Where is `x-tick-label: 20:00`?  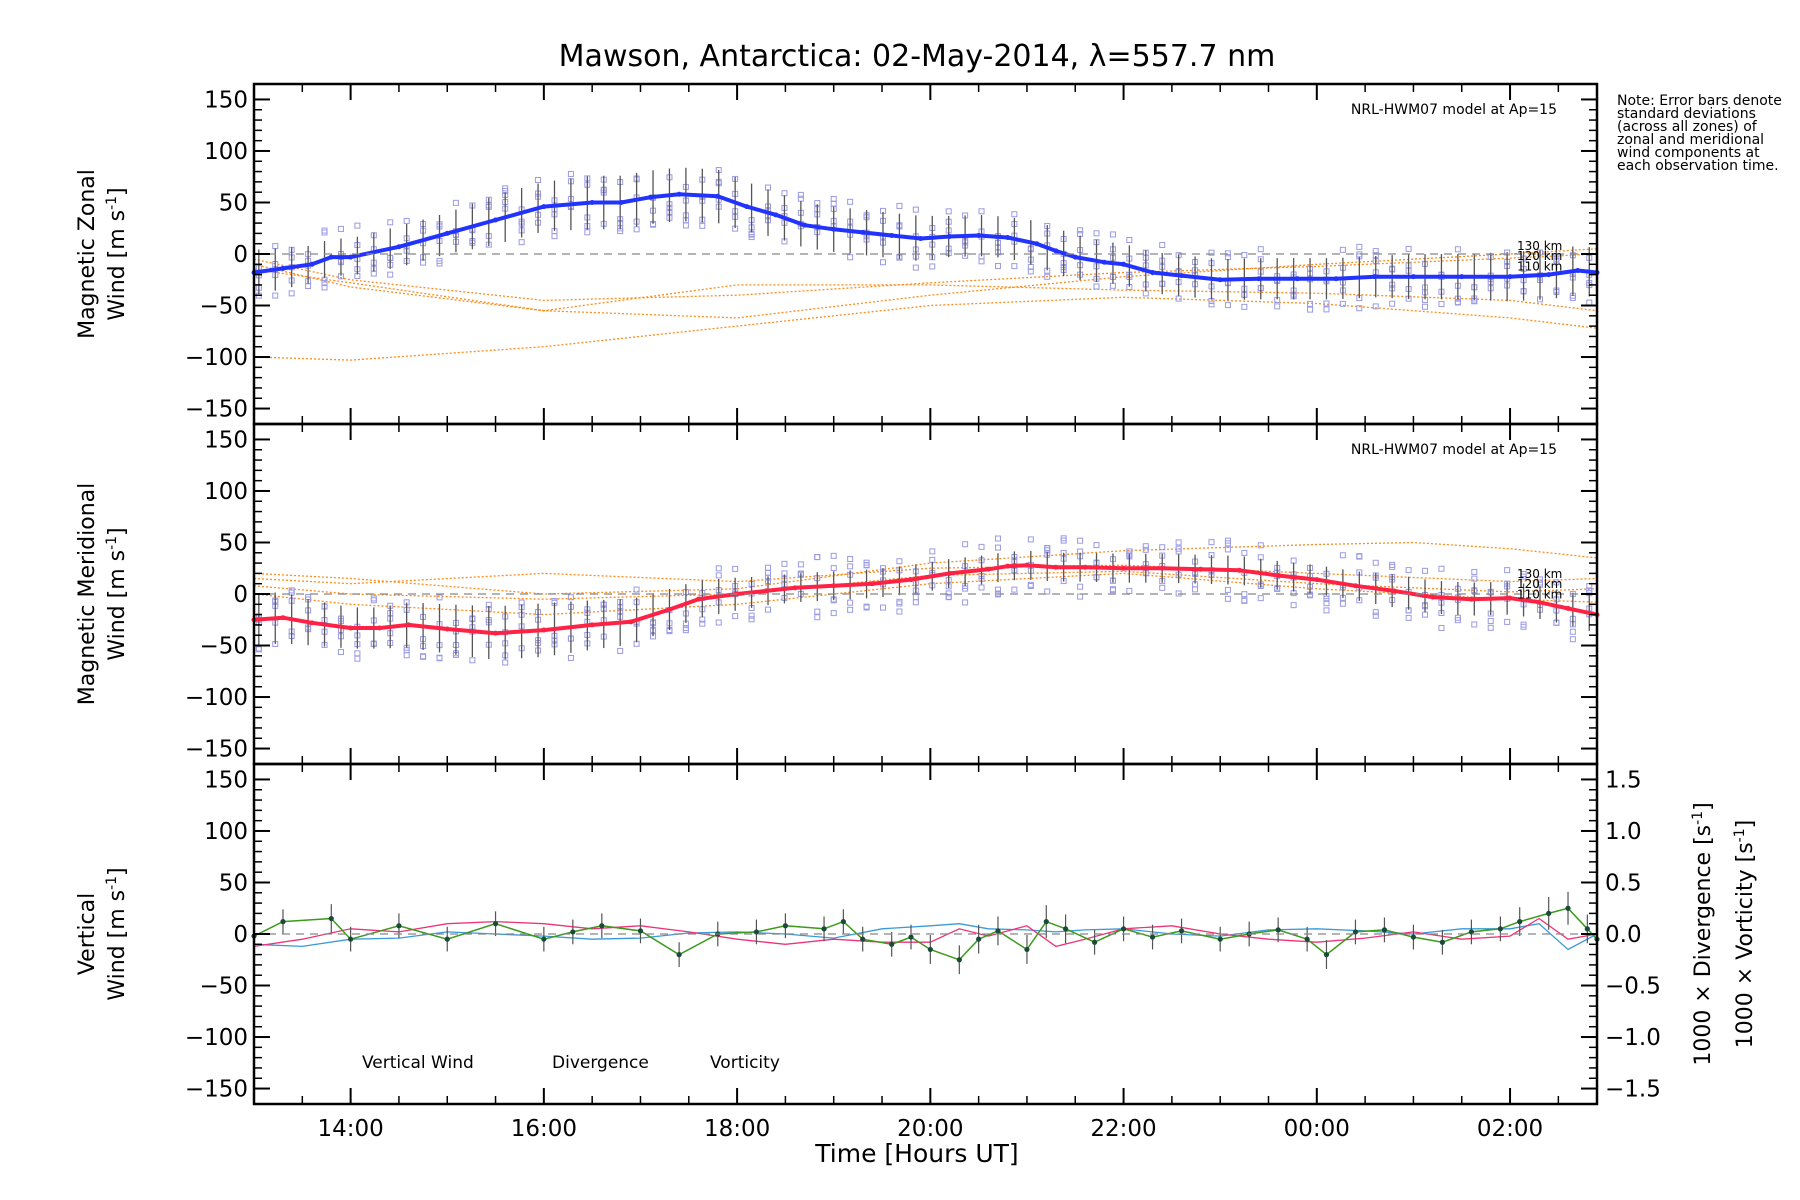 x-tick-label: 20:00 is located at coordinates (930, 1129).